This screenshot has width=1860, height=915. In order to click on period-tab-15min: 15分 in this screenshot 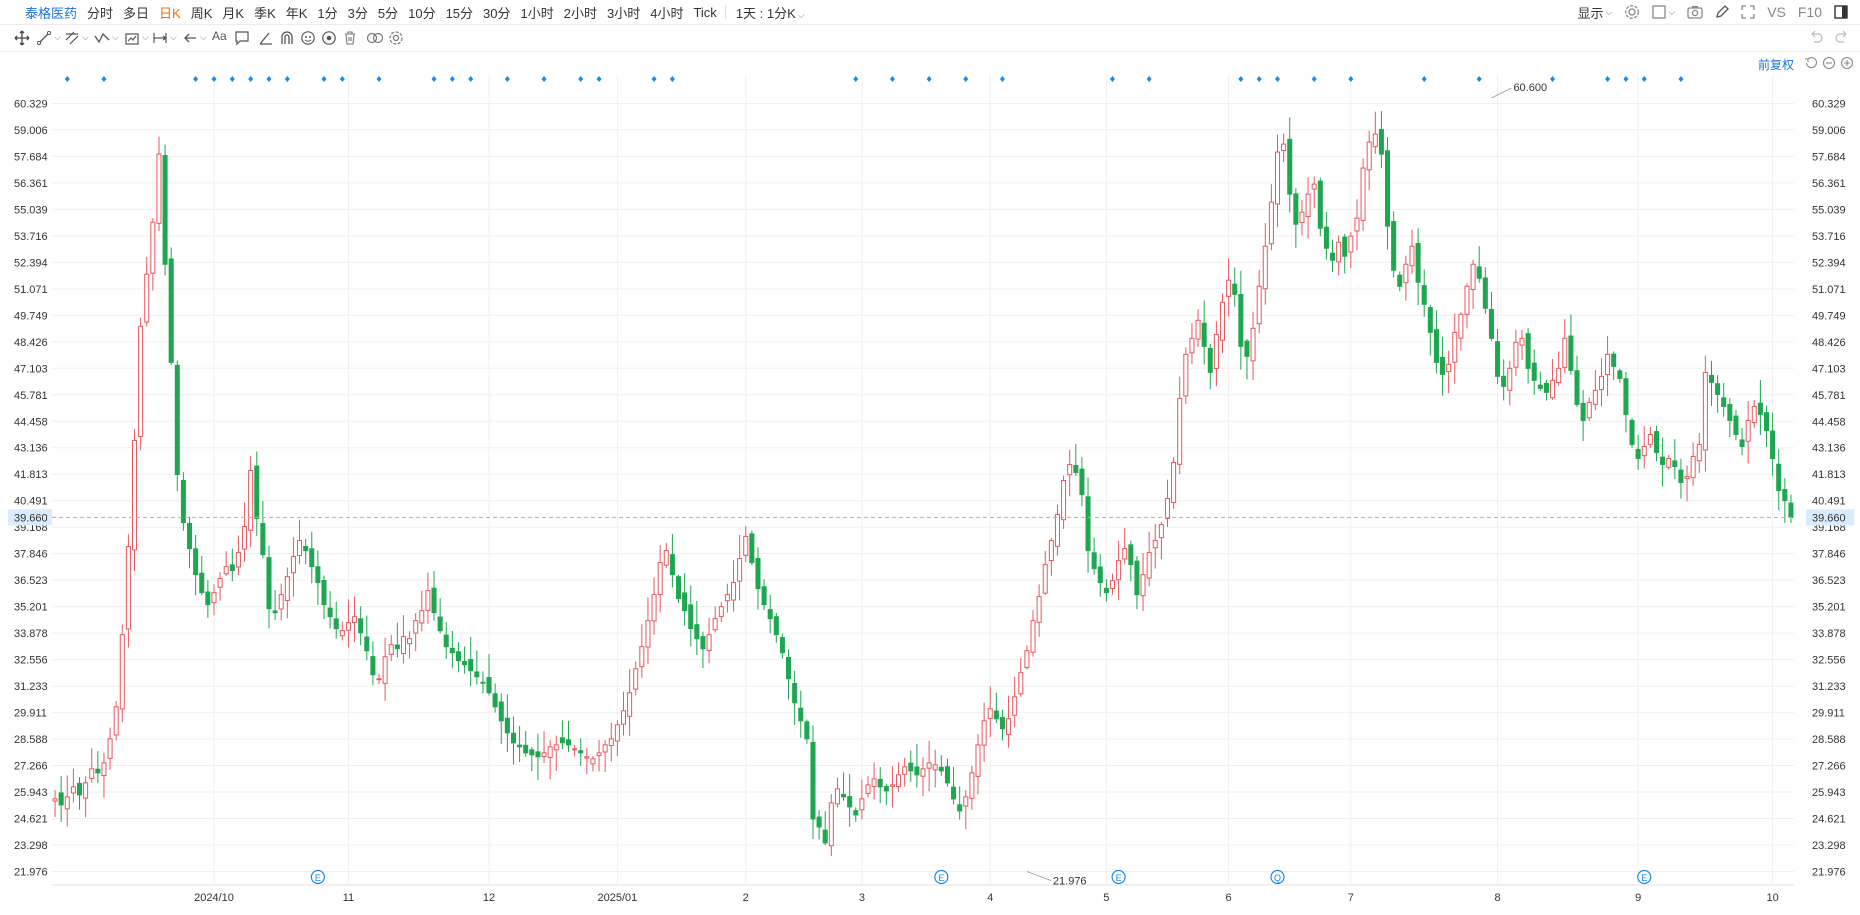, I will do `click(459, 13)`.